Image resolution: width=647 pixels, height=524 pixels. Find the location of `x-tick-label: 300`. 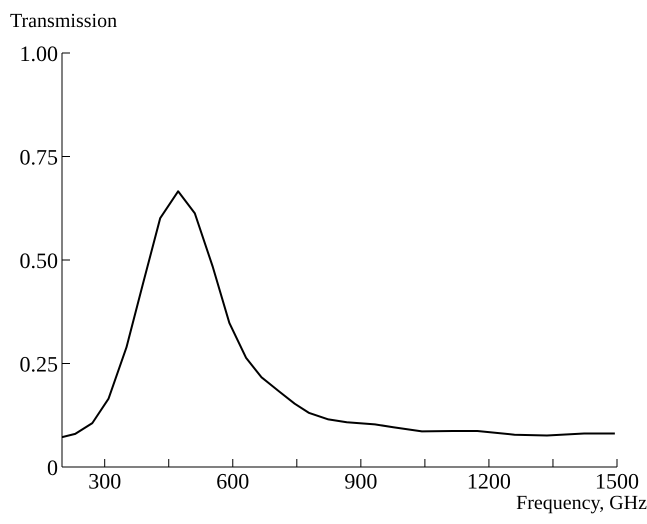

x-tick-label: 300 is located at coordinates (105, 481).